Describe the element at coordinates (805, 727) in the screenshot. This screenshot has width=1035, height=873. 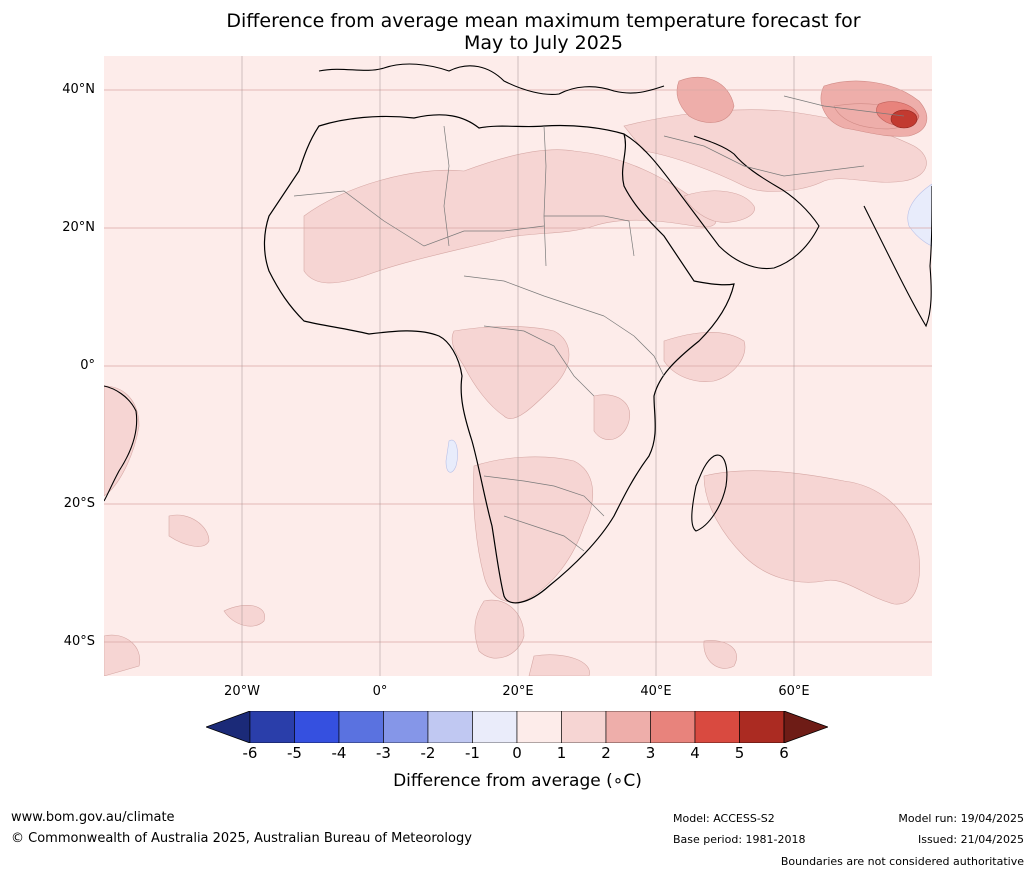
I see `colorbar-over-arrow` at that location.